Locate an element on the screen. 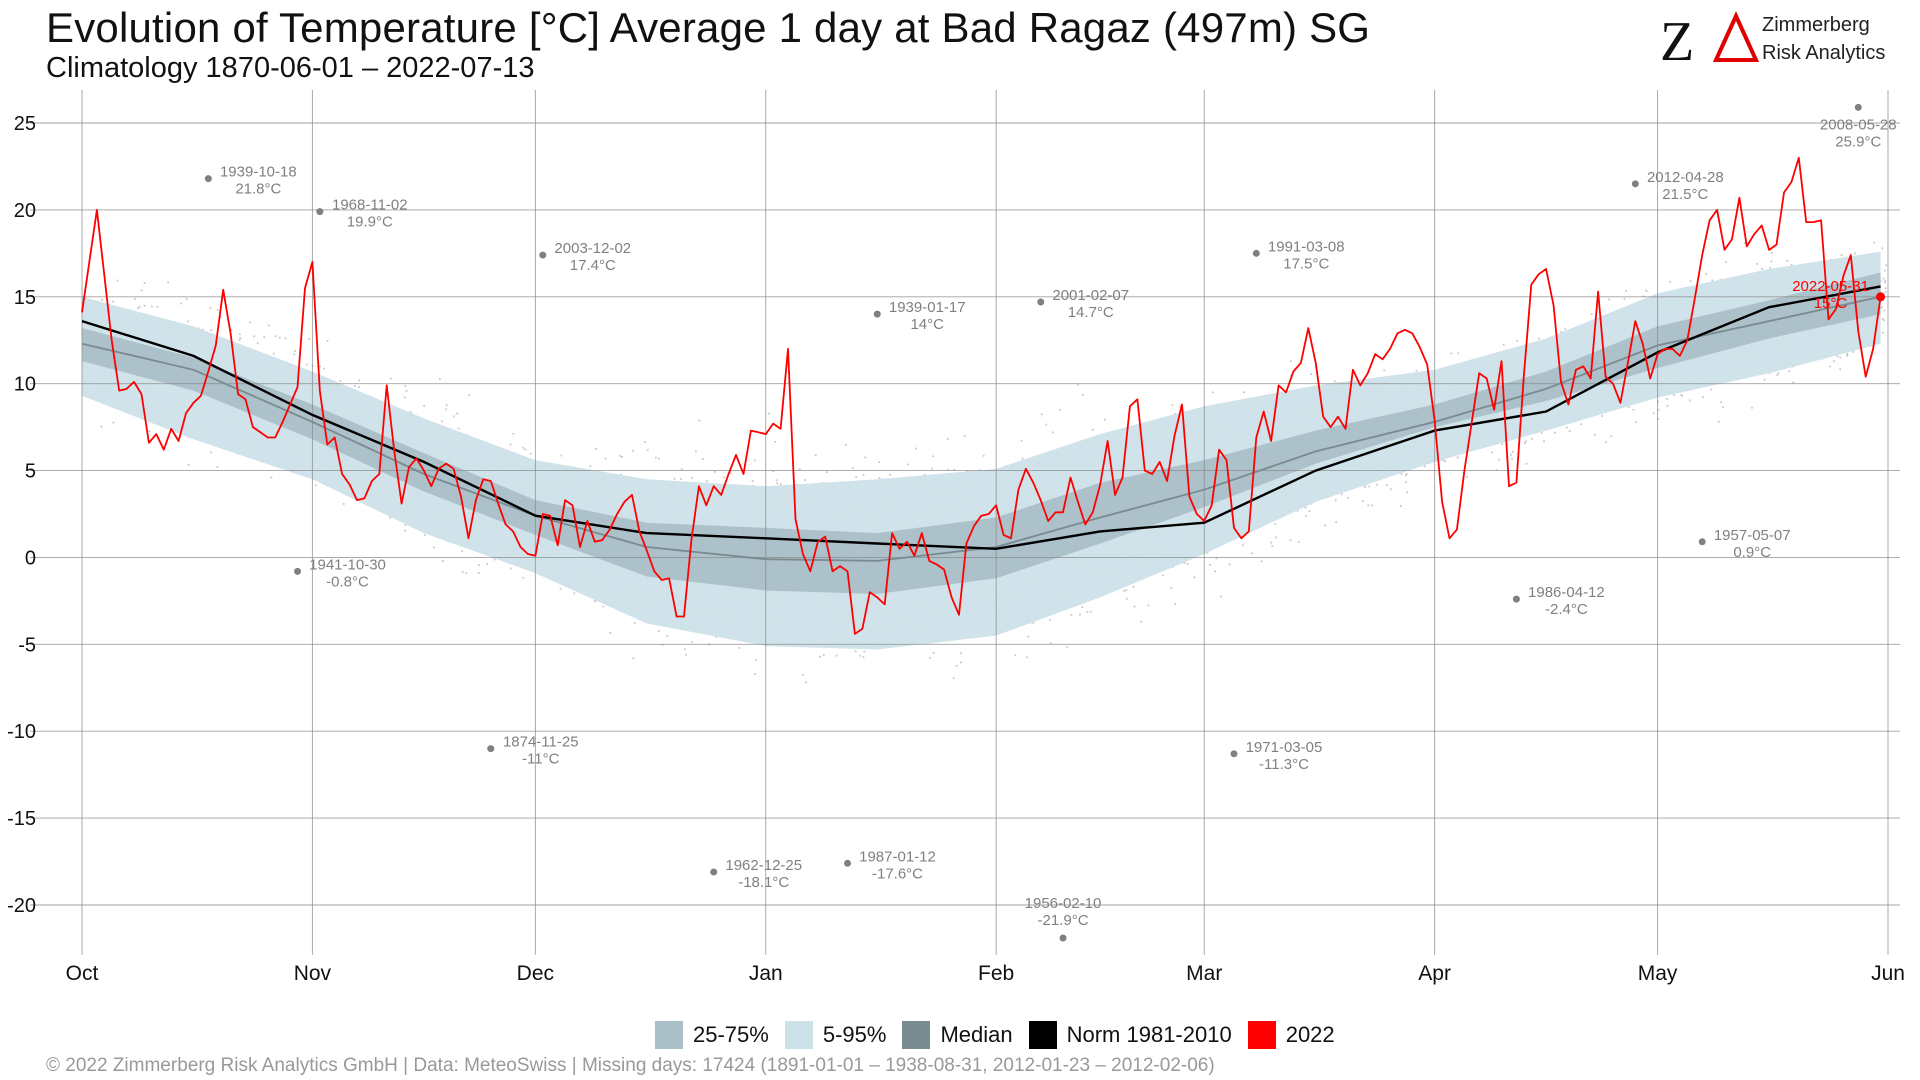  record-date-label: 1962-12-25 is located at coordinates (763, 865).